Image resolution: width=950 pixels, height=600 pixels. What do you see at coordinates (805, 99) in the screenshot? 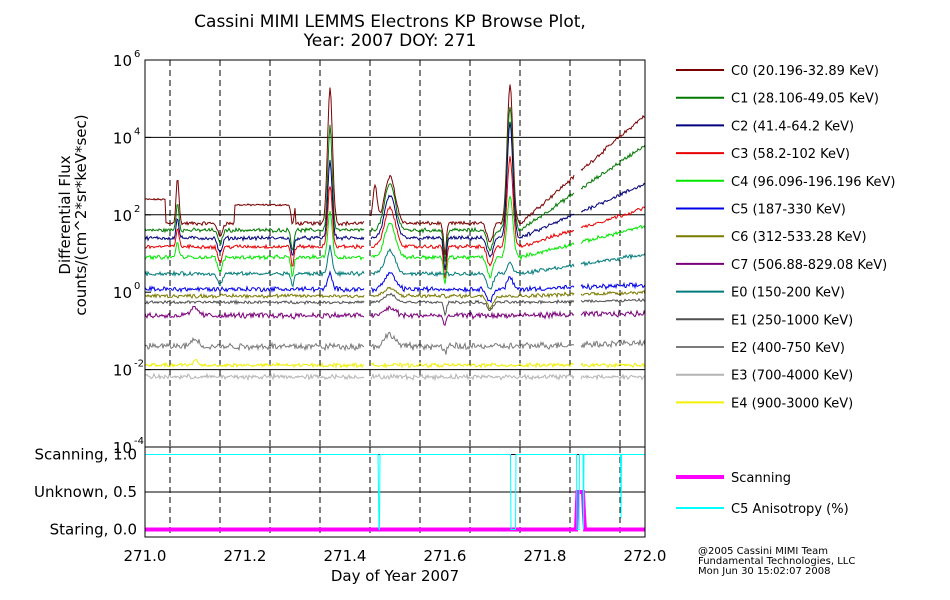
I see `legend-label: C1 (28.106-49.05 KeV)` at bounding box center [805, 99].